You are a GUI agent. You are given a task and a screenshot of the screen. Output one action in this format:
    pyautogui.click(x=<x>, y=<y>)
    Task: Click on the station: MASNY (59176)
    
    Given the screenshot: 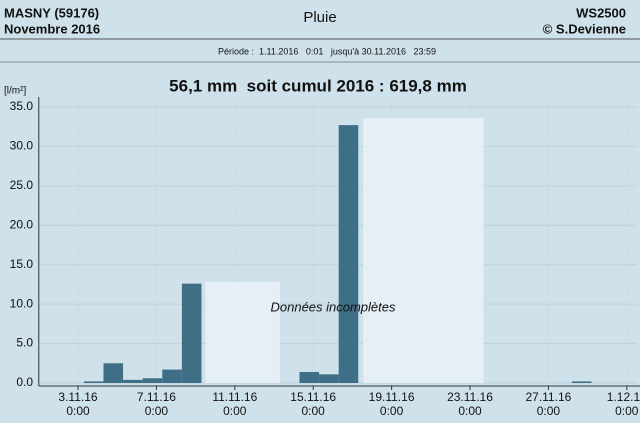 What is the action you would take?
    pyautogui.click(x=51, y=12)
    